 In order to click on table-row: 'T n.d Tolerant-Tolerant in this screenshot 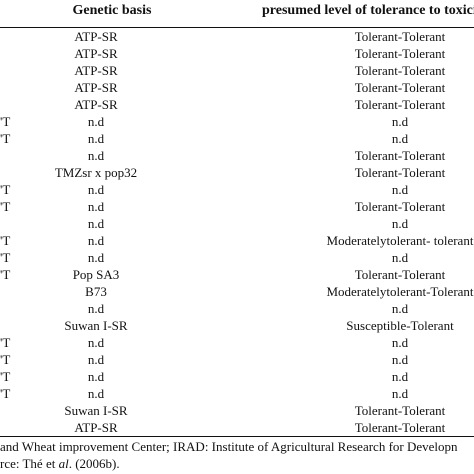, I will do `click(237, 206)`.